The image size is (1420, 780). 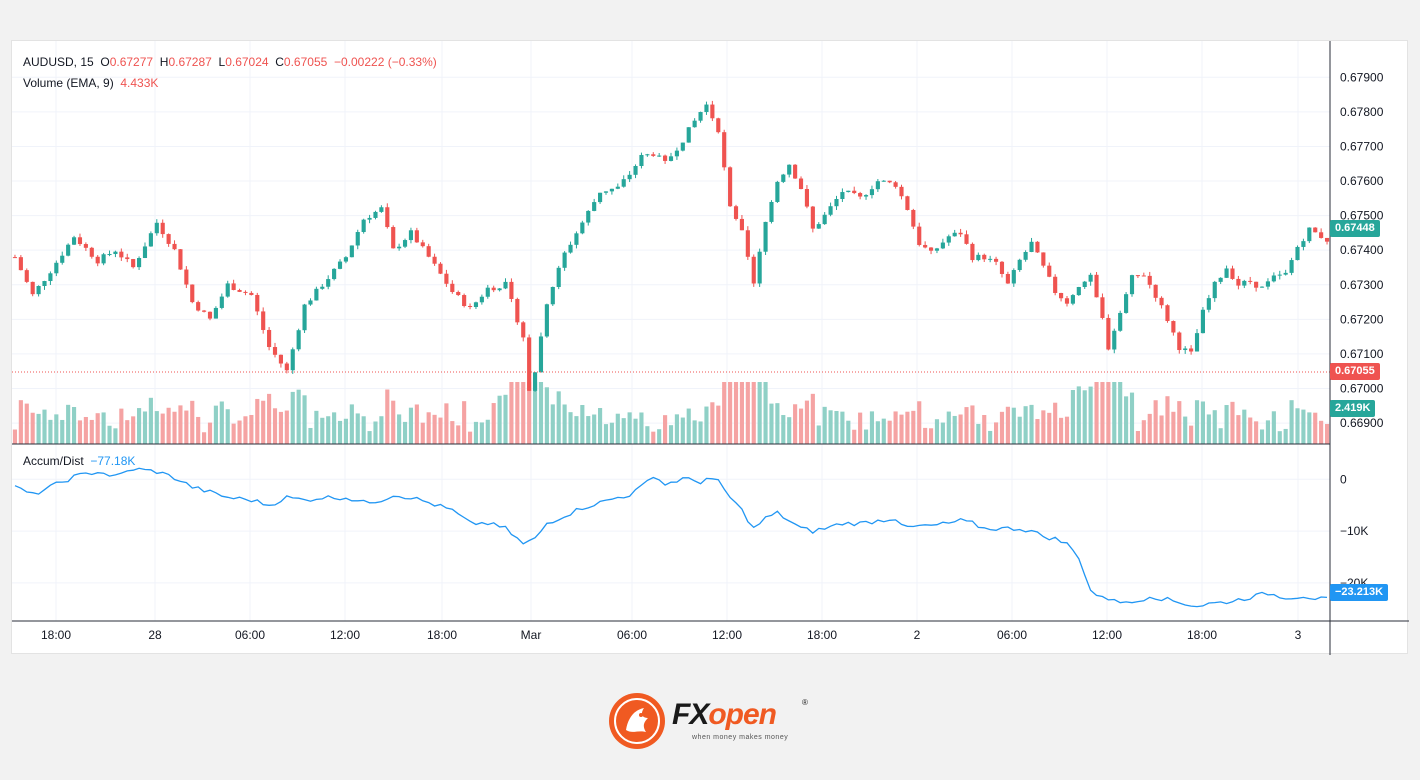 What do you see at coordinates (713, 721) in the screenshot?
I see `fxopen-logo: FXopen ® when money makes money` at bounding box center [713, 721].